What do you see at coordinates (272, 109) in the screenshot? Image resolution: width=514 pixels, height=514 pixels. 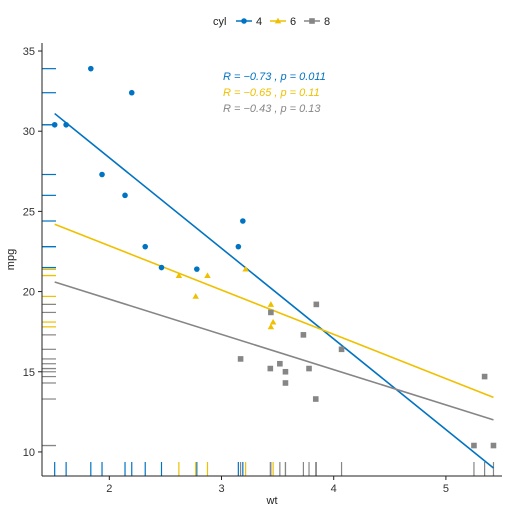 I see `correlation-label: R = −0.43 , p = 0.13` at bounding box center [272, 109].